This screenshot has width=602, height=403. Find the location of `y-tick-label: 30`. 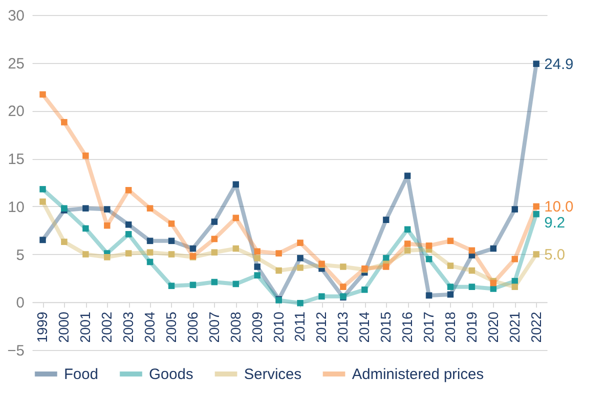

y-tick-label: 30 is located at coordinates (16, 16).